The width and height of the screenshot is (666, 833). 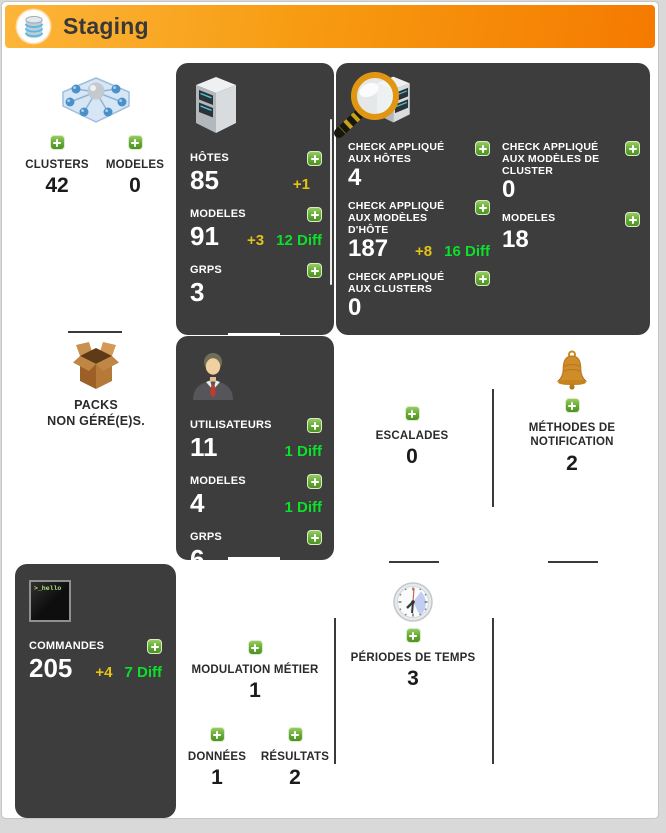 I want to click on stat-value: 18, so click(x=515, y=240).